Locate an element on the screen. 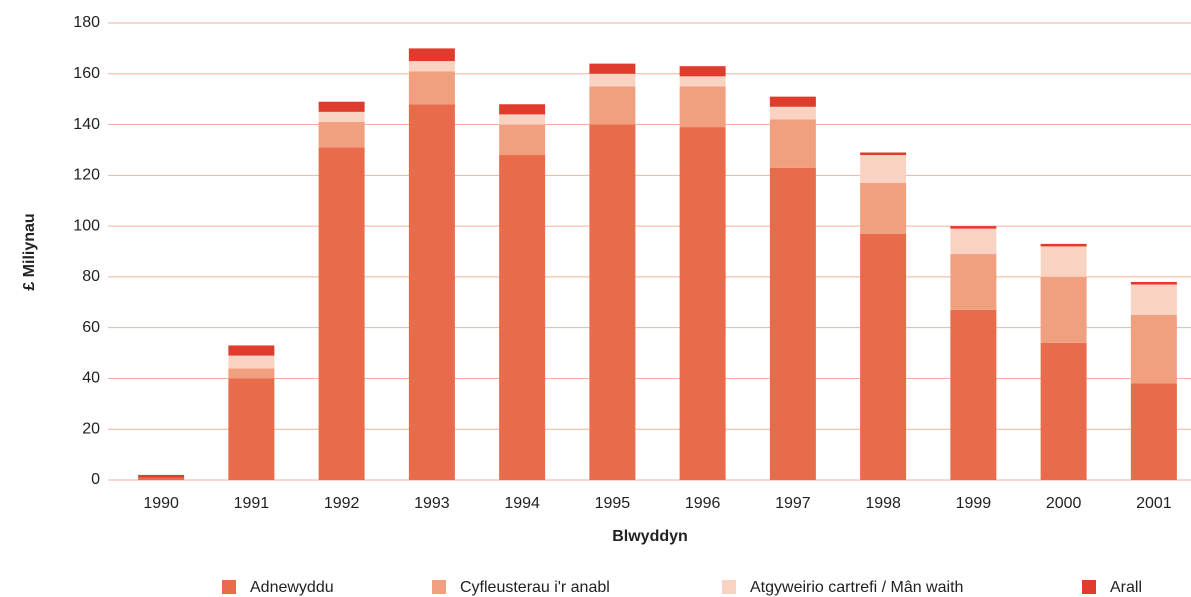 This screenshot has height=597, width=1191. x-tick-label: 1993 is located at coordinates (432, 503).